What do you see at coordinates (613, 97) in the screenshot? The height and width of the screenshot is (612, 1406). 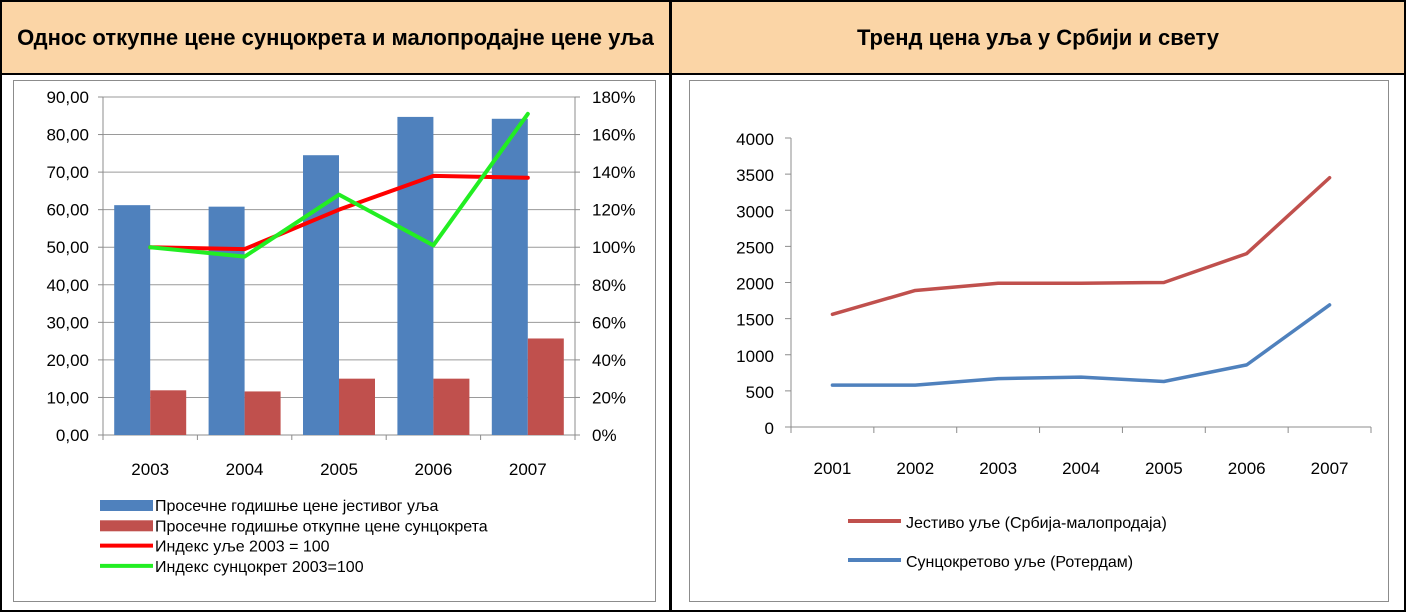 I see `y2-axis-tick-label: 180%` at bounding box center [613, 97].